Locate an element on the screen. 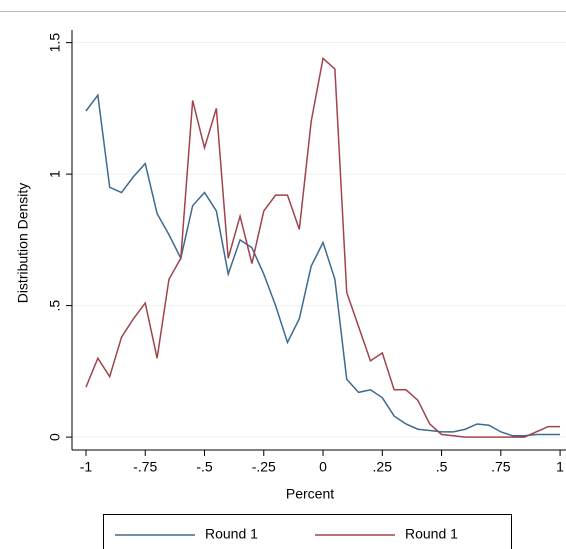 This screenshot has height=549, width=566. x-tick-label: -.25 is located at coordinates (264, 467).